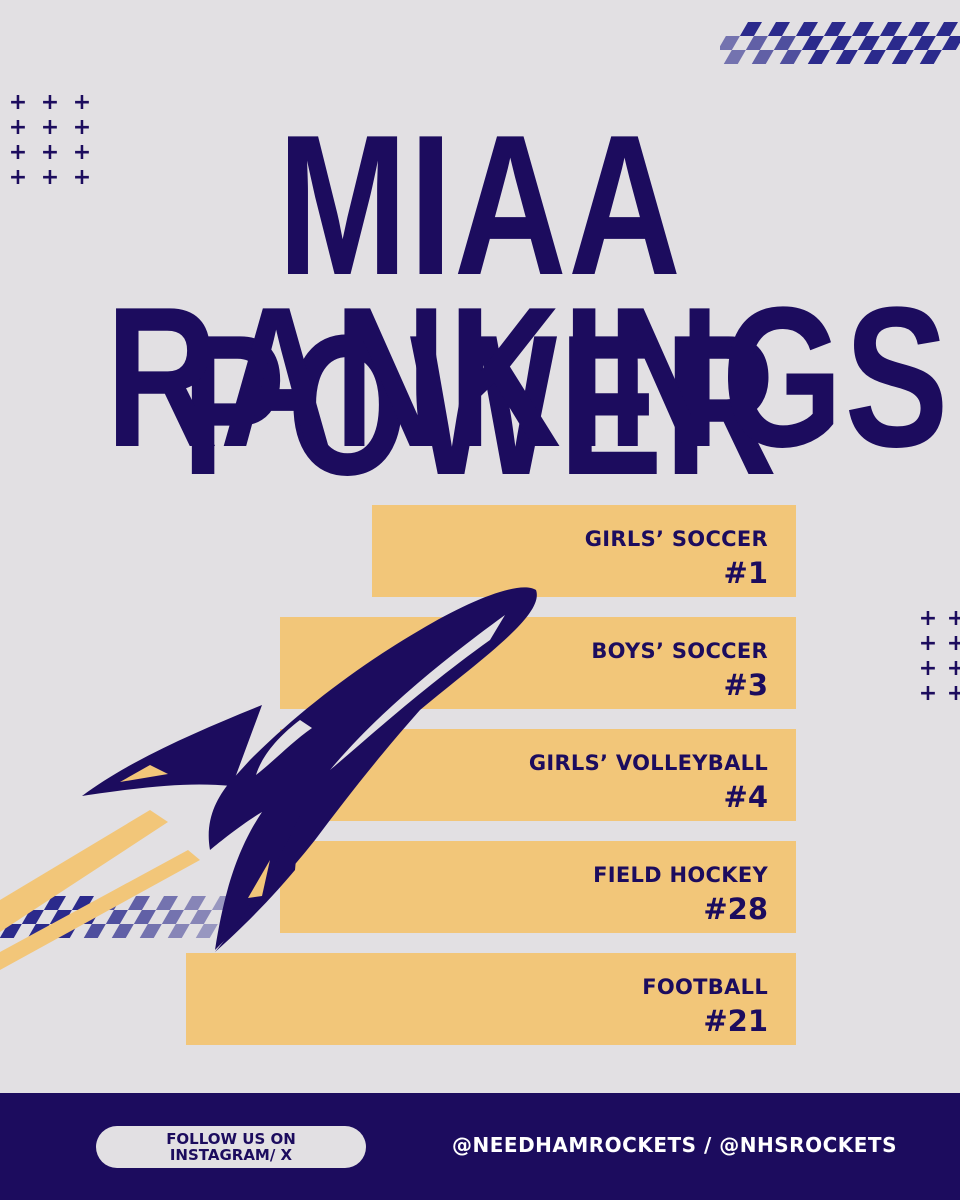 This screenshot has width=960, height=1200. What do you see at coordinates (679, 651) in the screenshot?
I see `ranking-sport: BOYS’ SOCCER` at bounding box center [679, 651].